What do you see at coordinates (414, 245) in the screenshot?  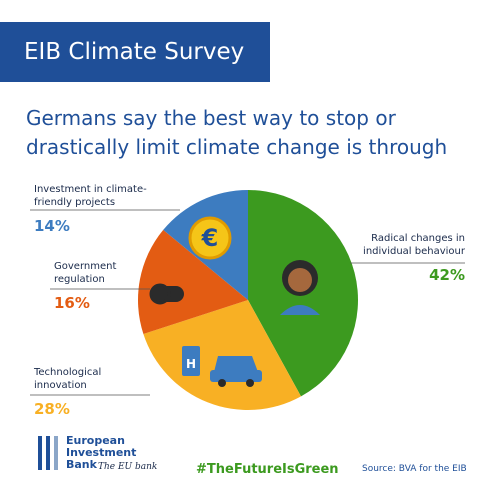 I see `slice-label: Radical changes in individual behaviour` at bounding box center [414, 245].